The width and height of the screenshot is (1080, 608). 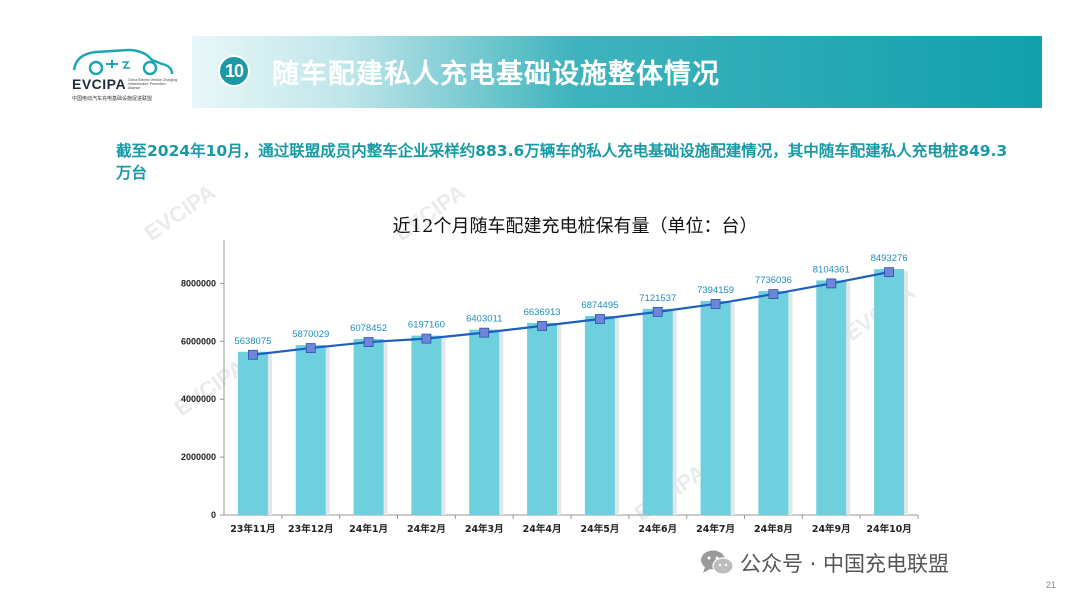 What do you see at coordinates (599, 305) in the screenshot?
I see `data-label: 6874495` at bounding box center [599, 305].